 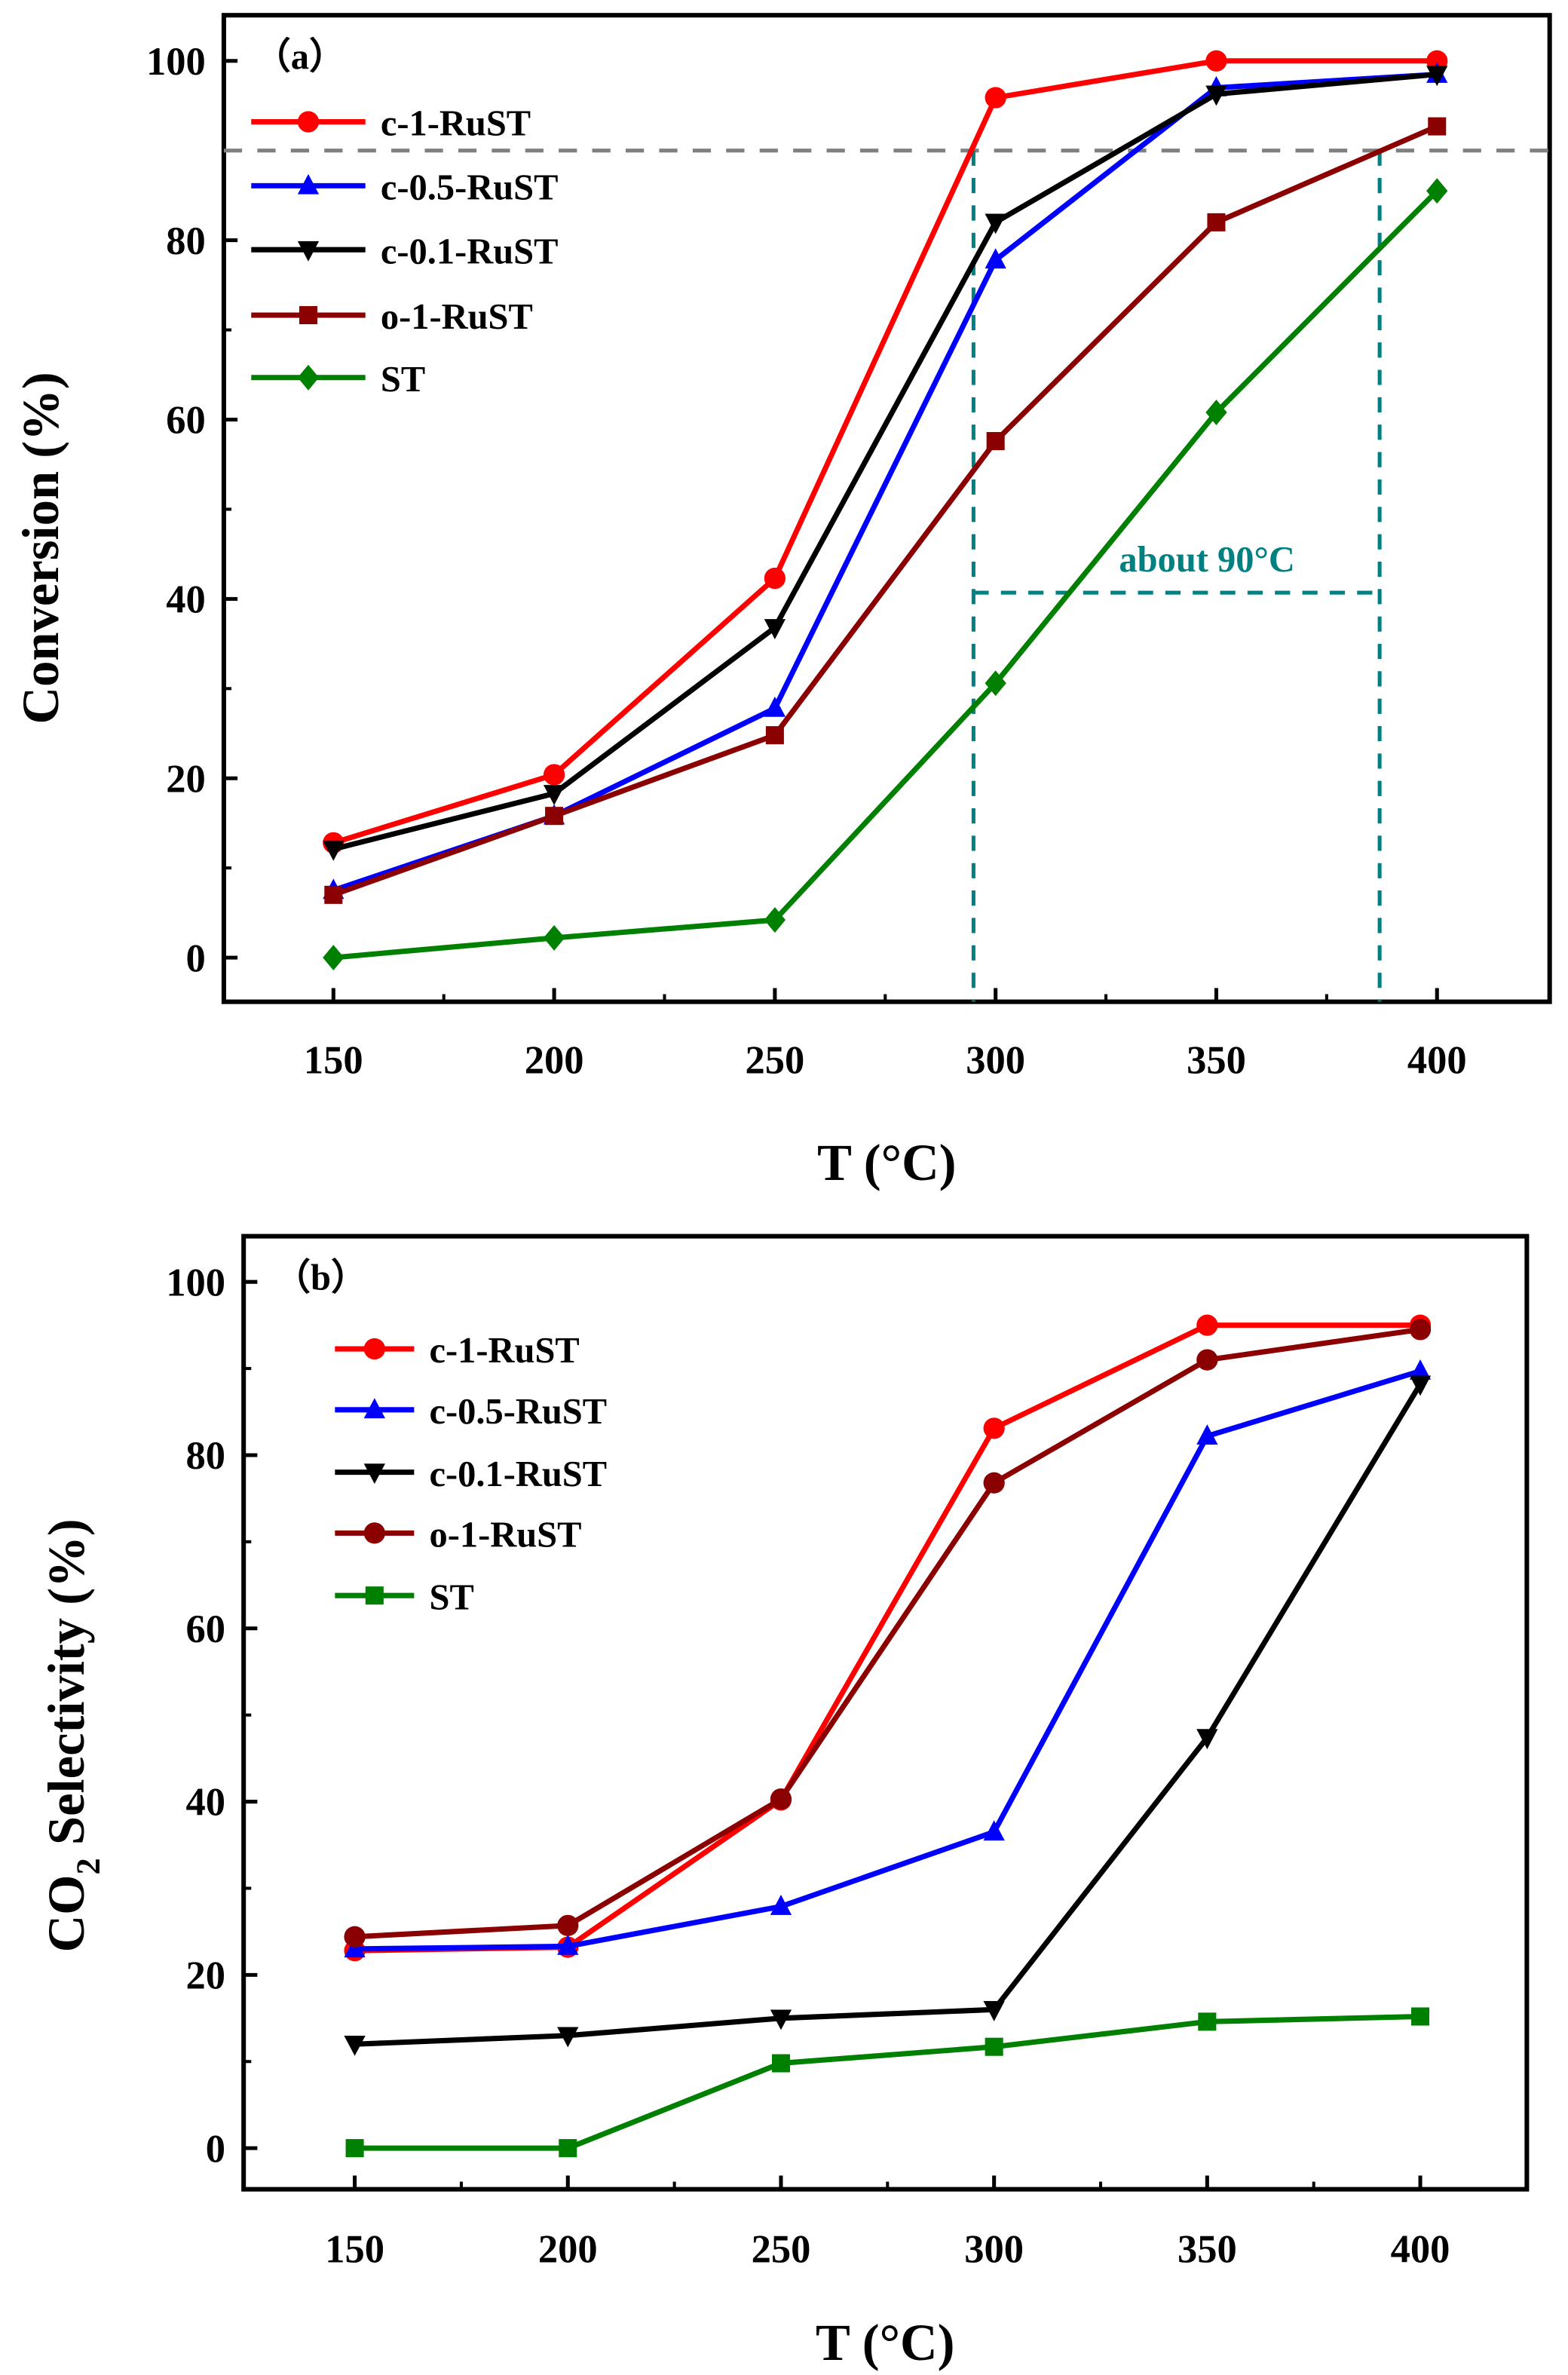 What do you see at coordinates (781, 2250) in the screenshot?
I see `x-tick-label: 250` at bounding box center [781, 2250].